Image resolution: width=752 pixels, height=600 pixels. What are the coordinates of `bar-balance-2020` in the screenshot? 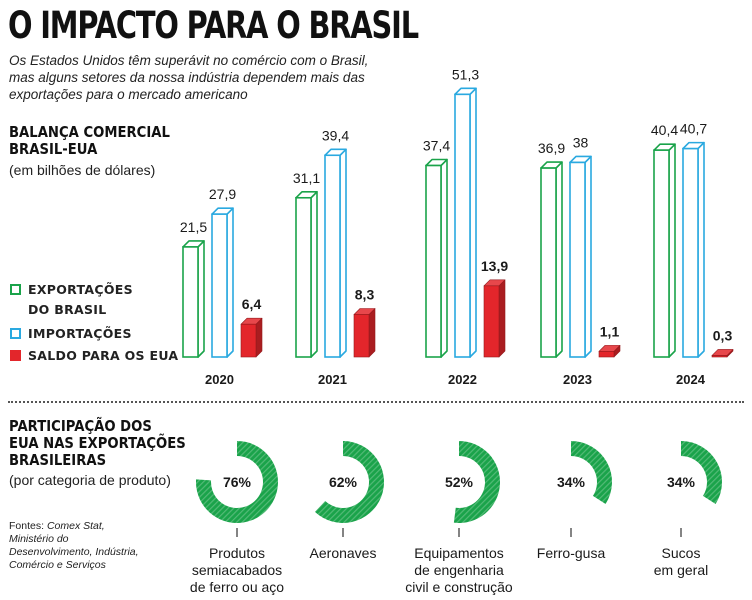 It's located at (251, 337).